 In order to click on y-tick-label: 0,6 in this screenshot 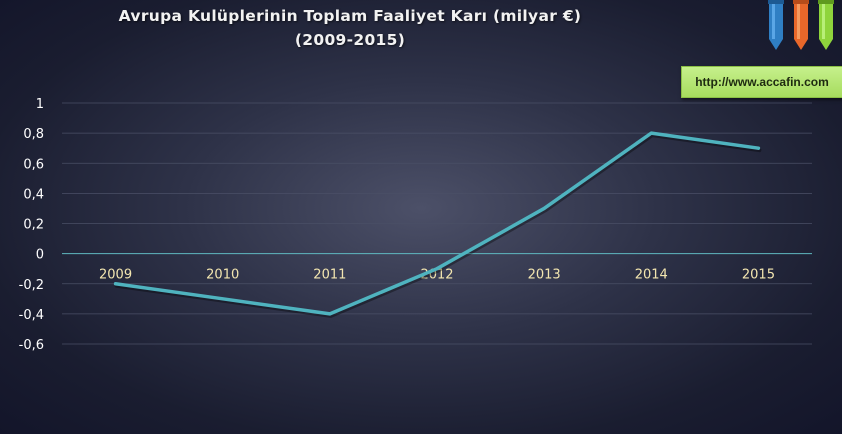, I will do `click(33, 164)`.